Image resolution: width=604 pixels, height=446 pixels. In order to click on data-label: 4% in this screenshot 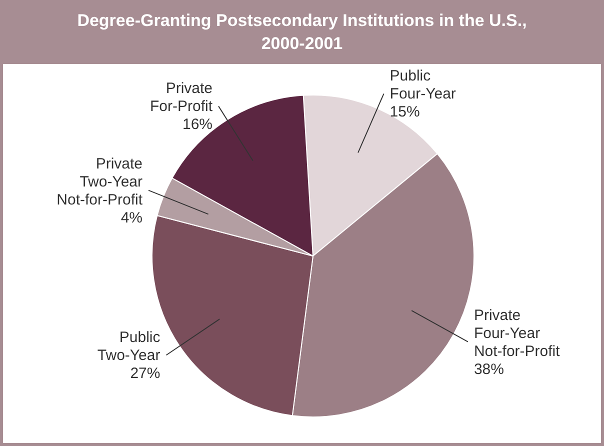, I will do `click(131, 217)`.